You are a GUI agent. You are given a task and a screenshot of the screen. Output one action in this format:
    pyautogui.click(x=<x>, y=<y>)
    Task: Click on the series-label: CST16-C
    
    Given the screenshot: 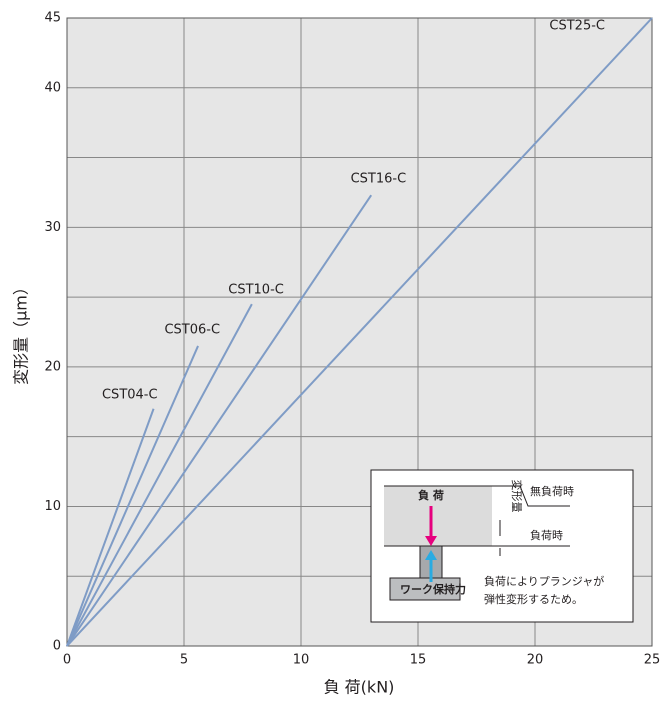 What is the action you would take?
    pyautogui.click(x=379, y=179)
    